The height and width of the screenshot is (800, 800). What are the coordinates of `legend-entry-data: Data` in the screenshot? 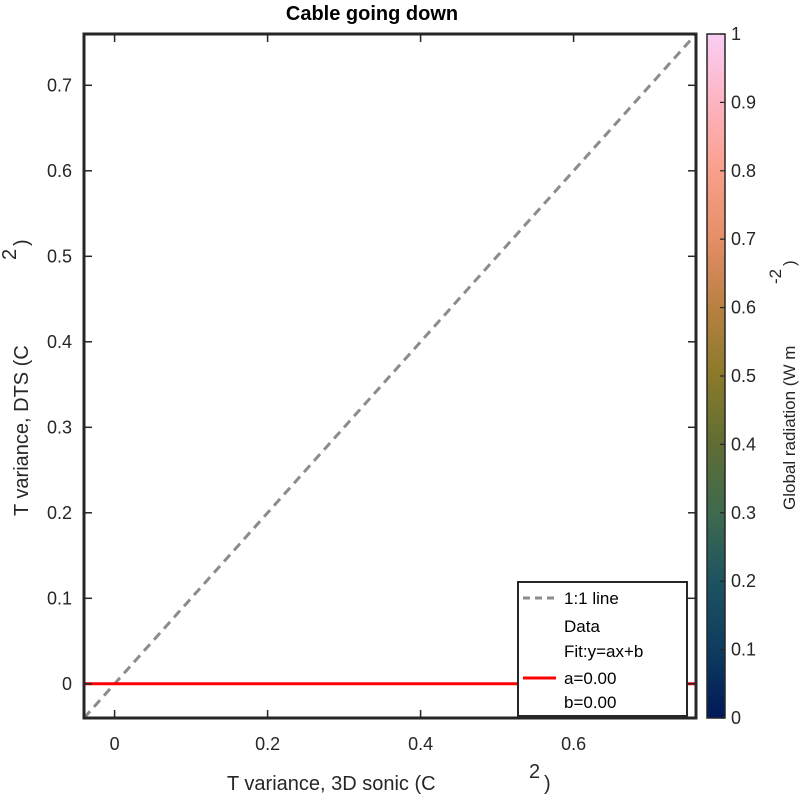 It's located at (582, 626).